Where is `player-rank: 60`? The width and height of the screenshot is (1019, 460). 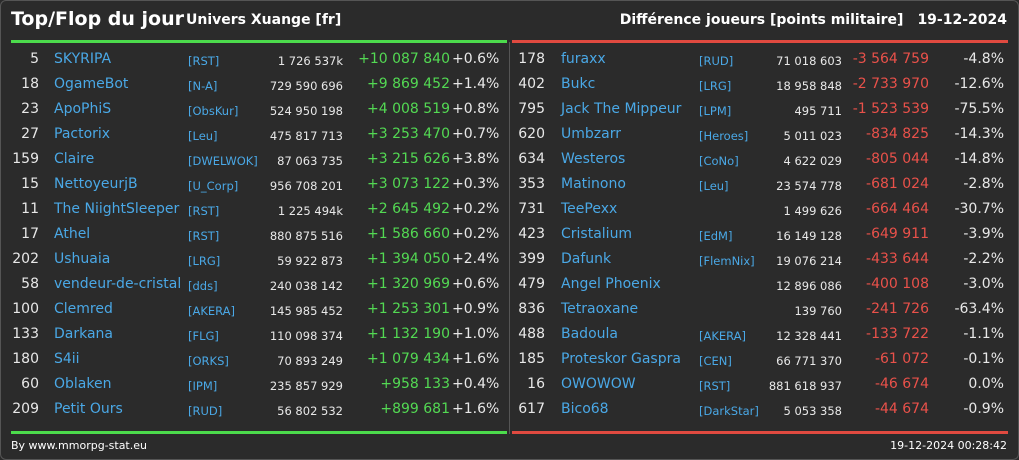
player-rank: 60 is located at coordinates (30, 384).